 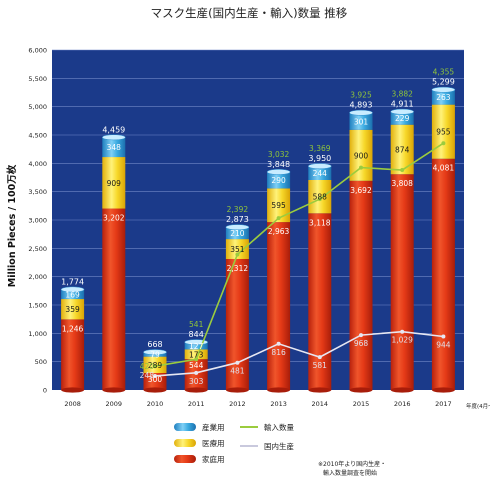 I want to click on y-tick-label: 3,500, so click(x=37, y=192).